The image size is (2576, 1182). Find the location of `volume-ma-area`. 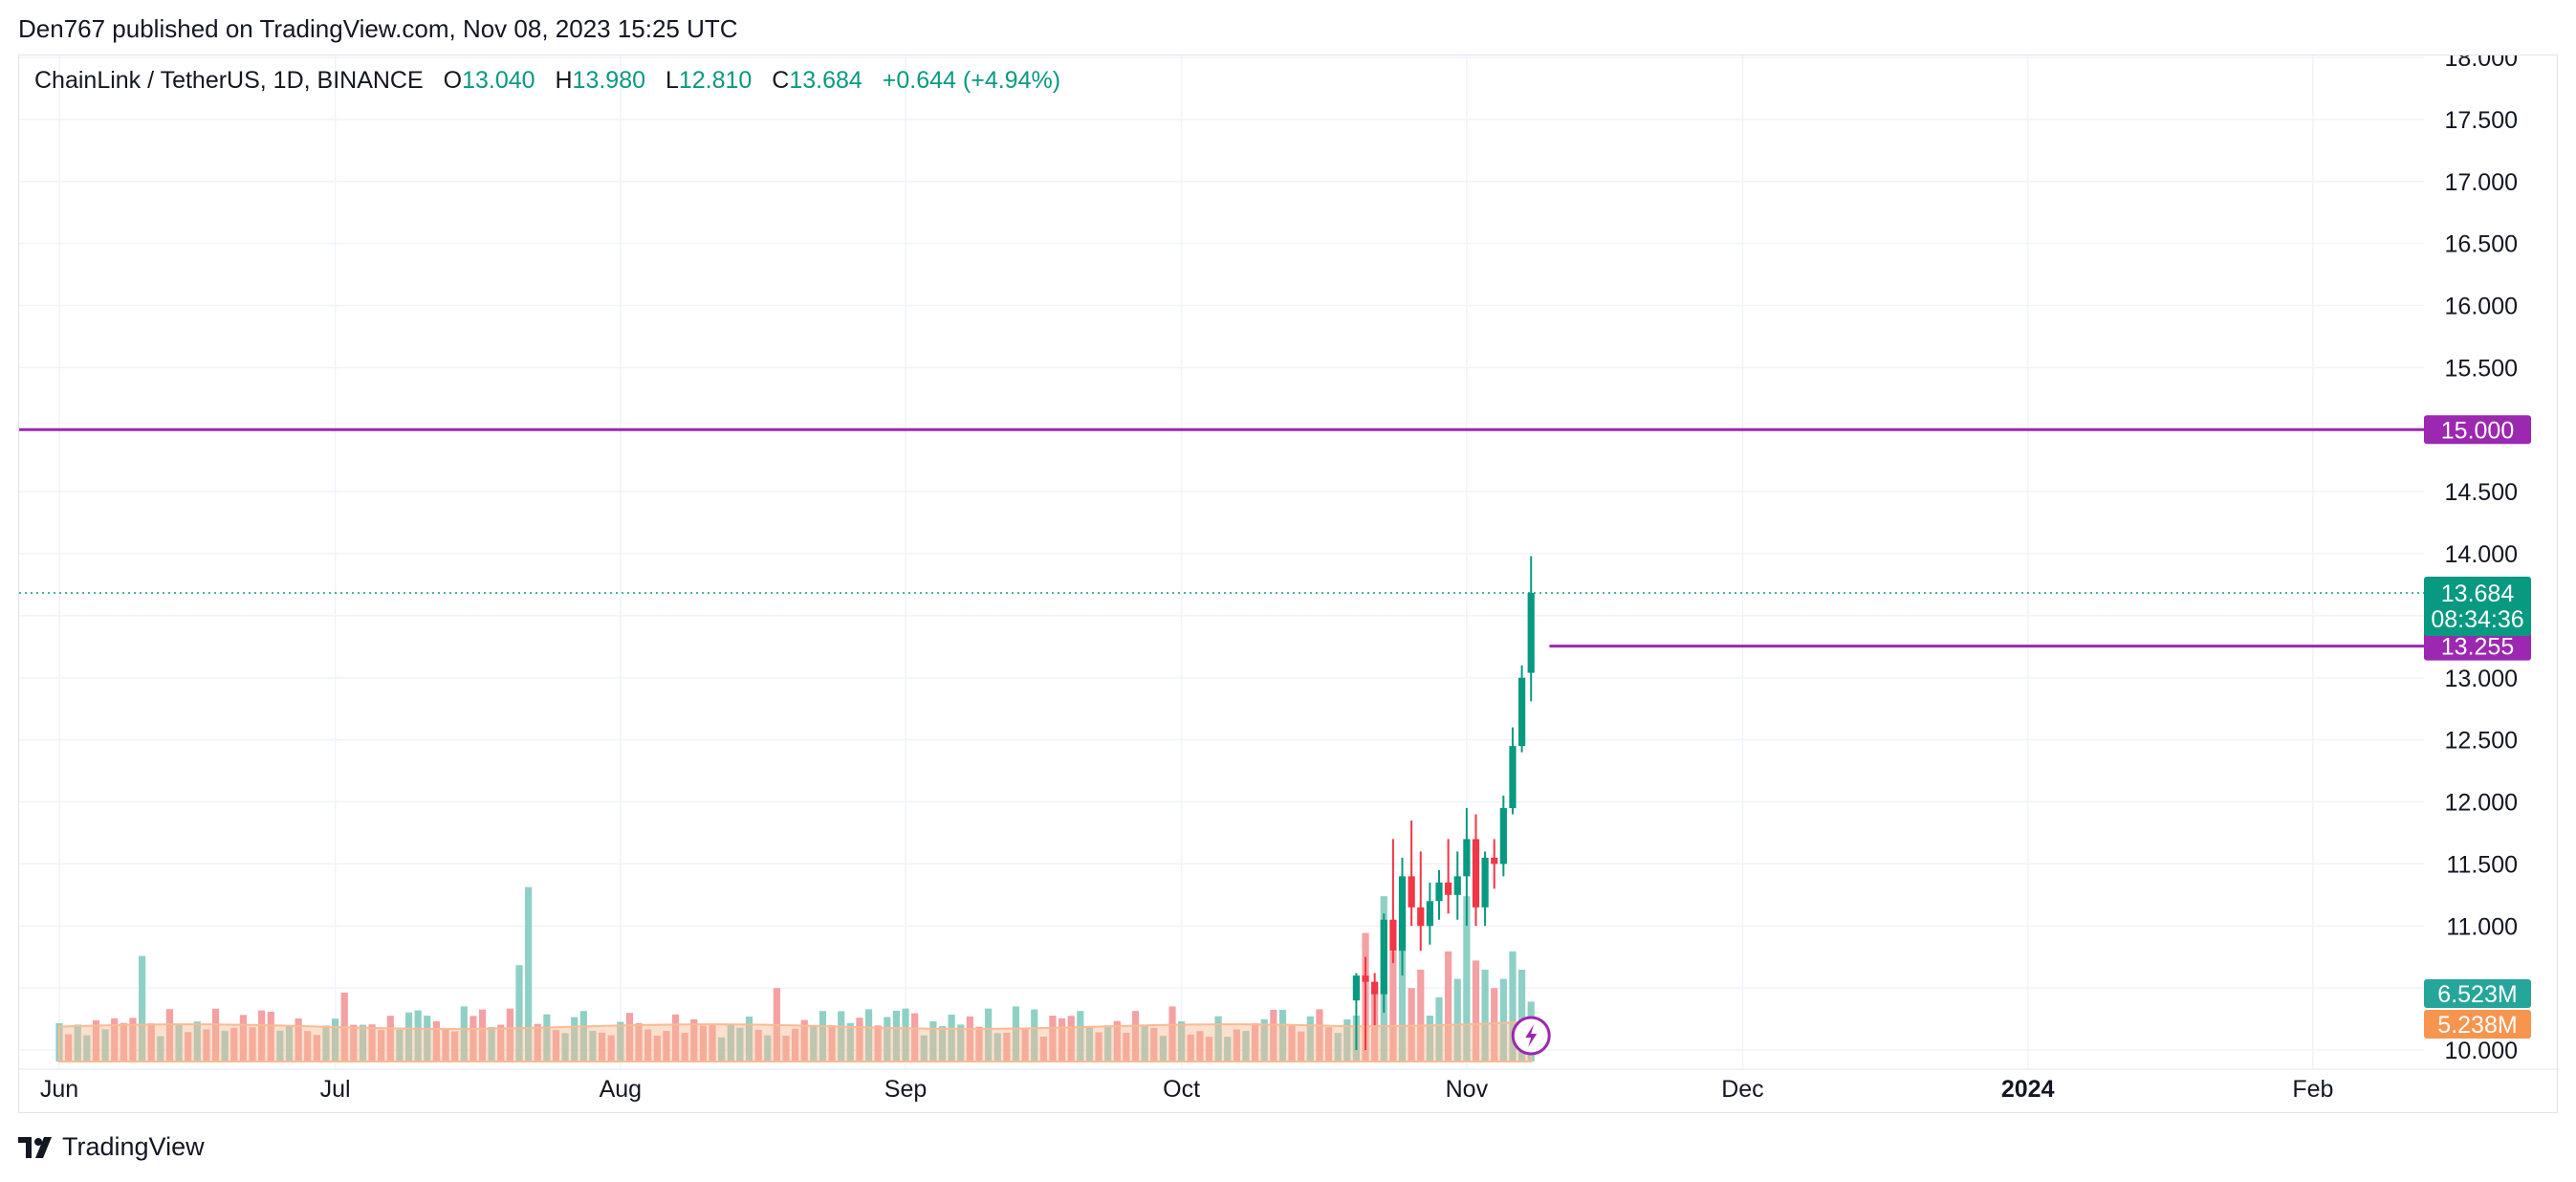

volume-ma-area is located at coordinates (795, 1041).